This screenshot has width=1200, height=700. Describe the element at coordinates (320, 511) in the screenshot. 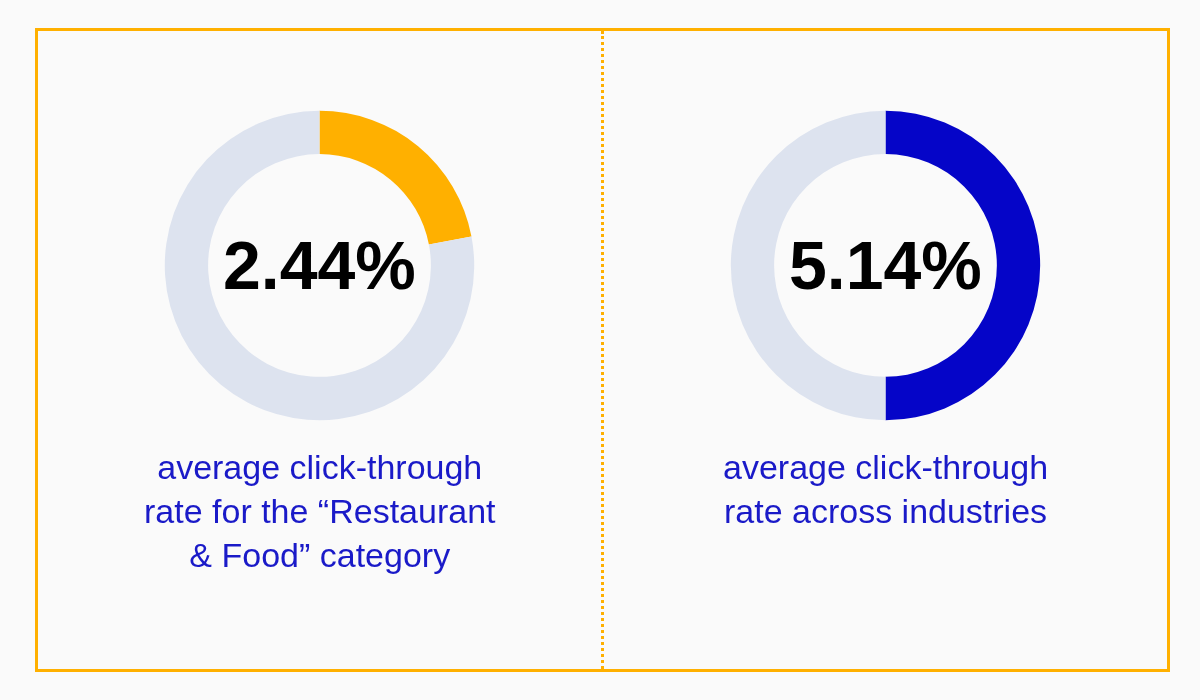

I see `text: average click-through rate for the “Restaurant & Food” category` at that location.